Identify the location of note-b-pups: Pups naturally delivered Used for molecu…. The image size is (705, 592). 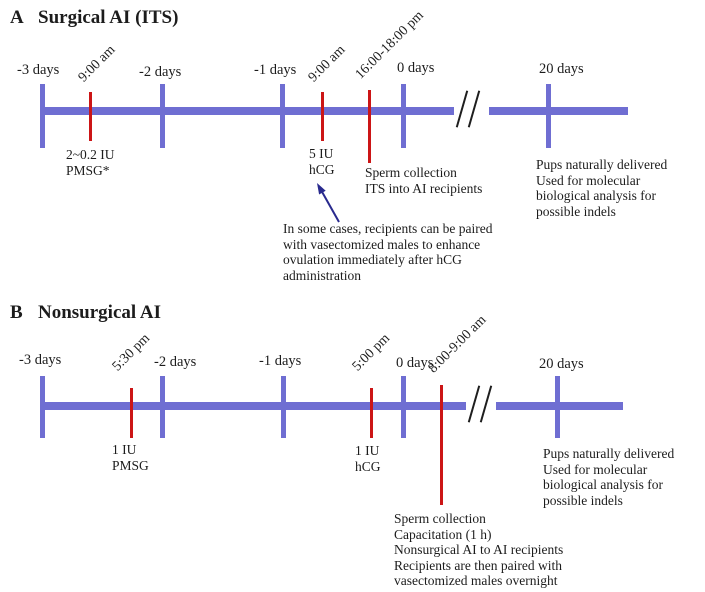
(609, 477).